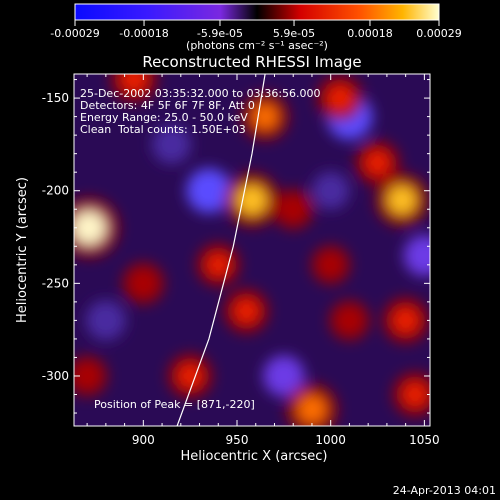 The image size is (500, 500). I want to click on annotation-energy: Energy Range: 25.0 - 50.0 keV, so click(164, 117).